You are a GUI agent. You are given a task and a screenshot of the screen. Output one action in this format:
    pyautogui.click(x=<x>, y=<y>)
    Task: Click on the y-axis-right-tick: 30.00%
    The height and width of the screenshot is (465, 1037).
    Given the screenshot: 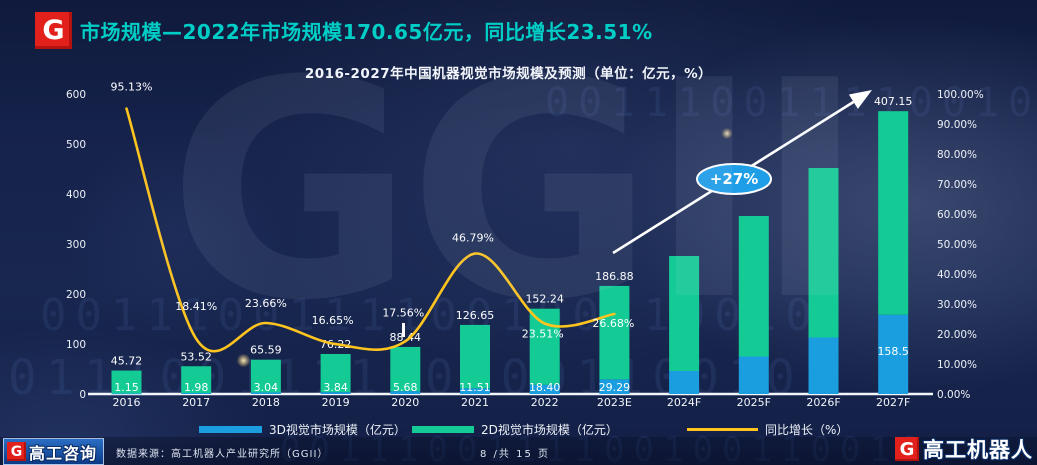 What is the action you would take?
    pyautogui.click(x=957, y=305)
    